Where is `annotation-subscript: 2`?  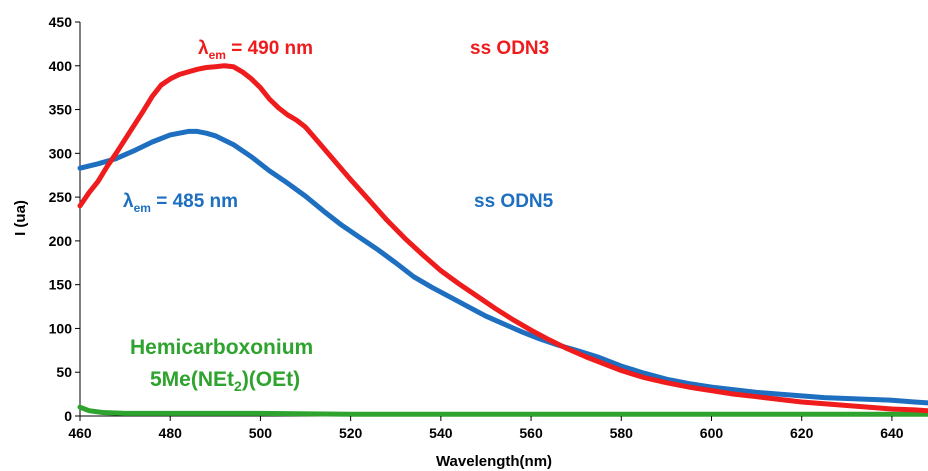 annotation-subscript: 2 is located at coordinates (238, 386).